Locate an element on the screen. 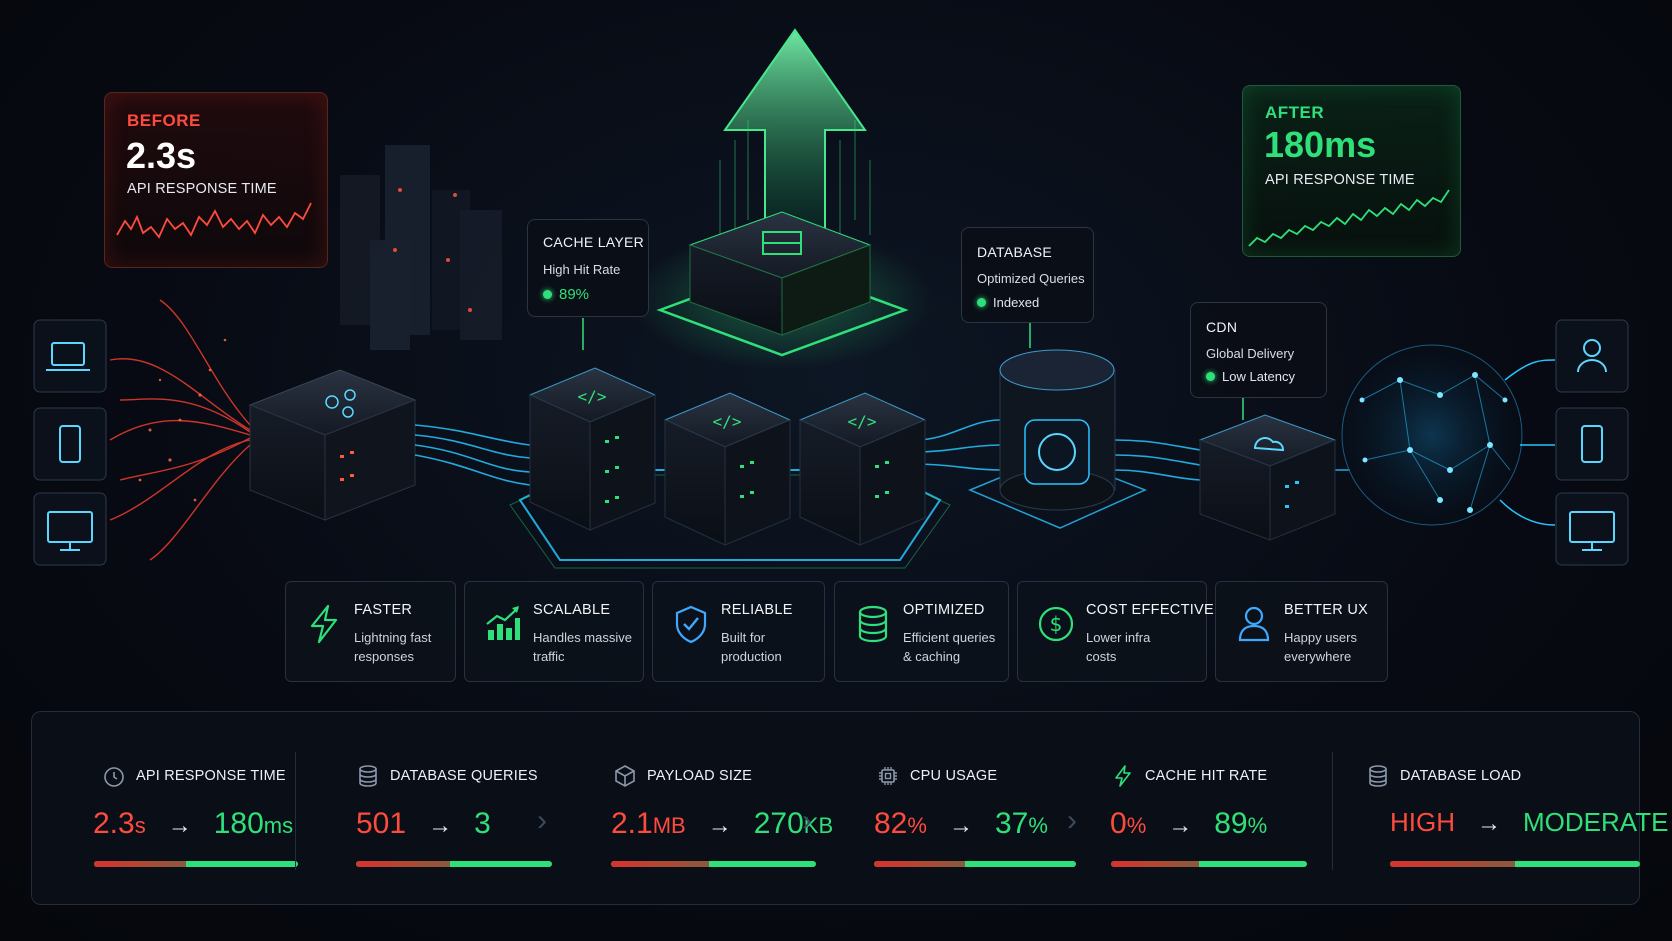 This screenshot has height=941, width=1672. cdn-status: Low Latency is located at coordinates (1250, 376).